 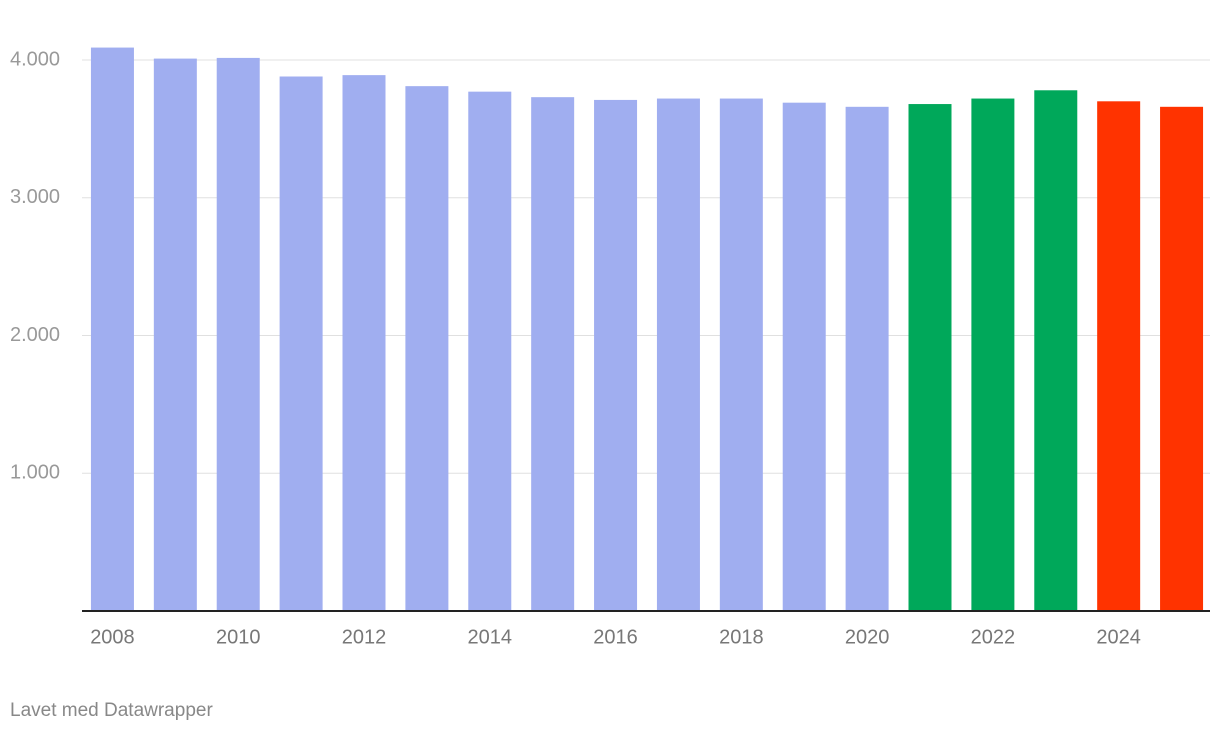 I want to click on x-tick-label: 2014, so click(x=490, y=637).